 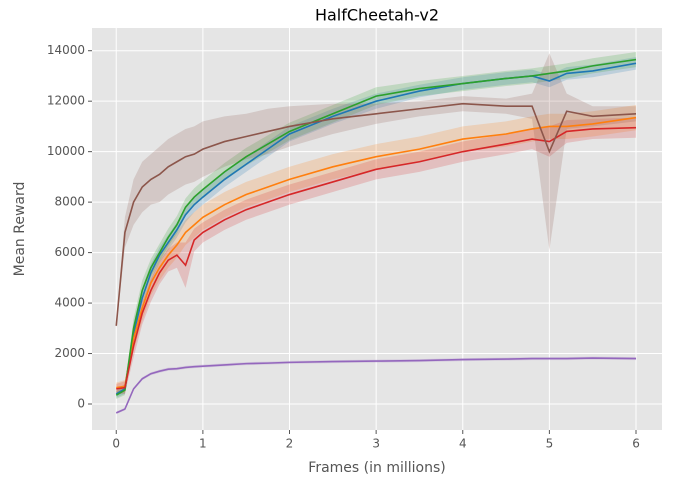 I want to click on chart-title: HalfCheetah-v2, so click(x=377, y=15).